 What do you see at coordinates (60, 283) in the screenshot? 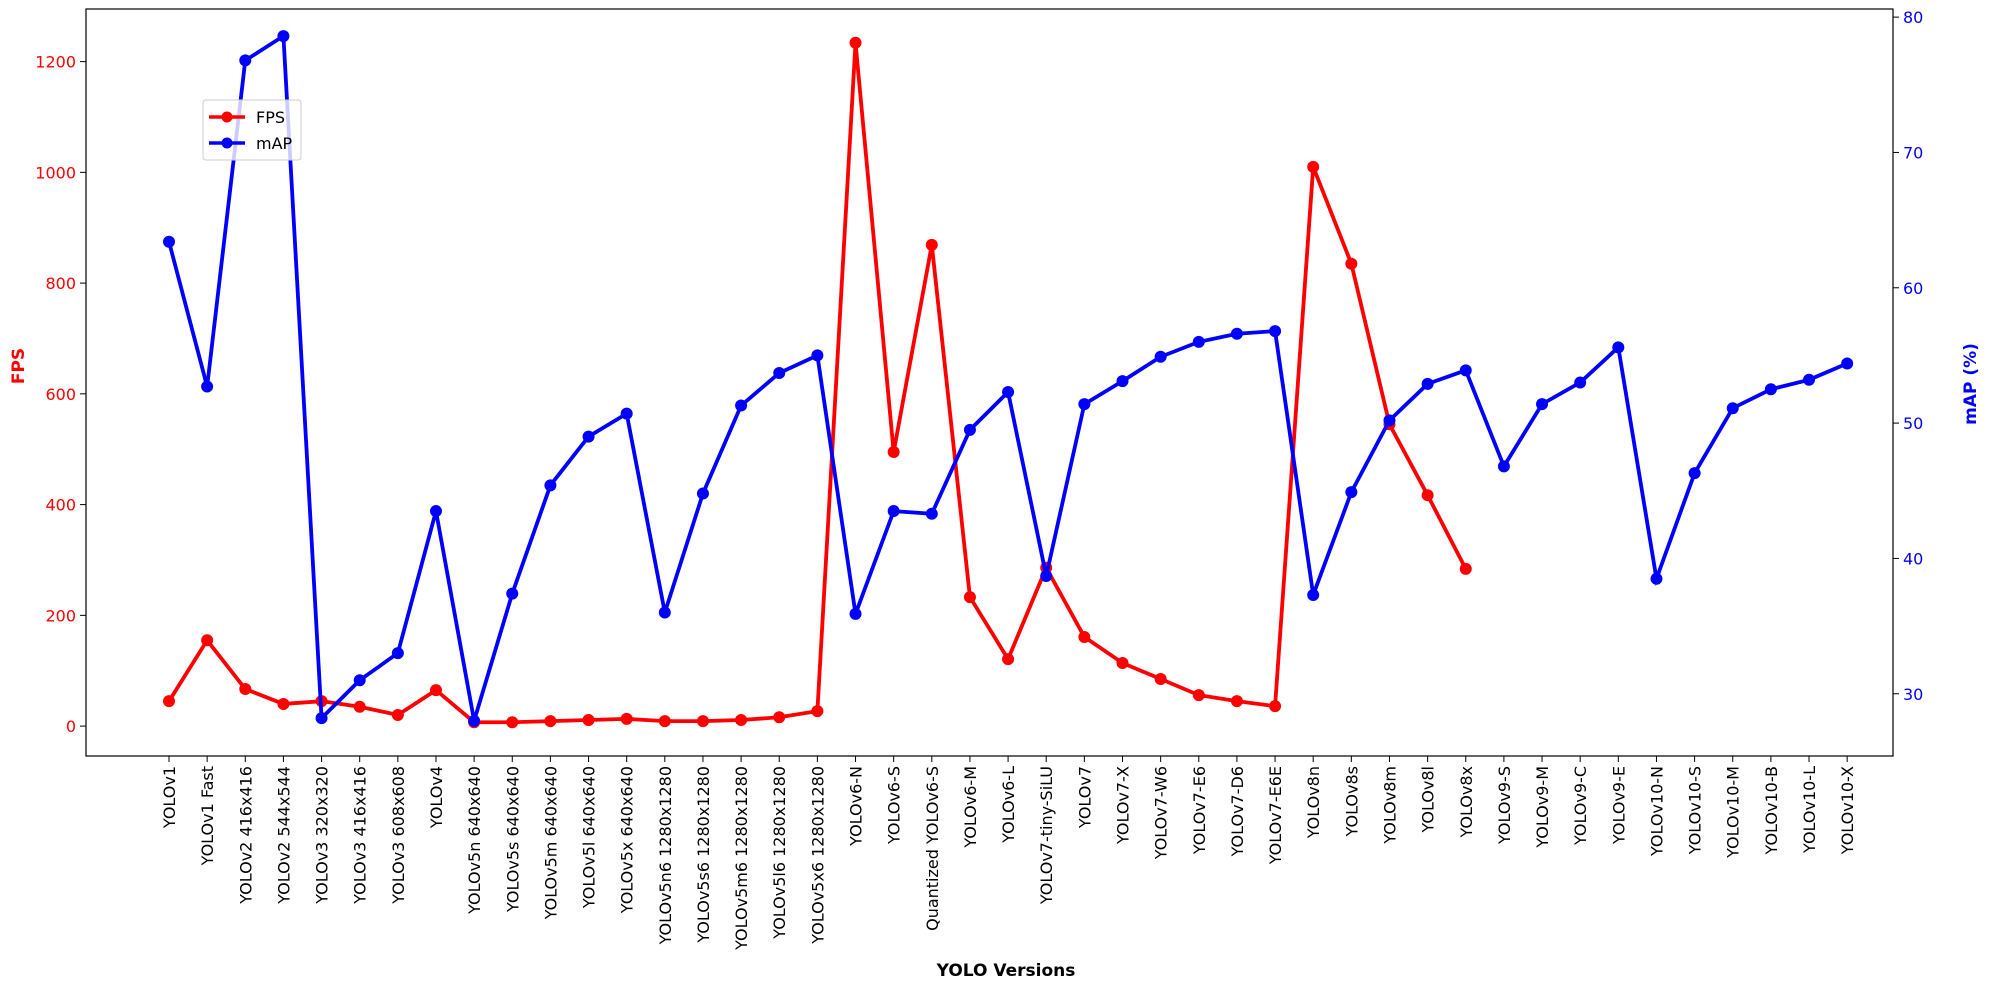
I see `left-tick-label: 800` at bounding box center [60, 283].